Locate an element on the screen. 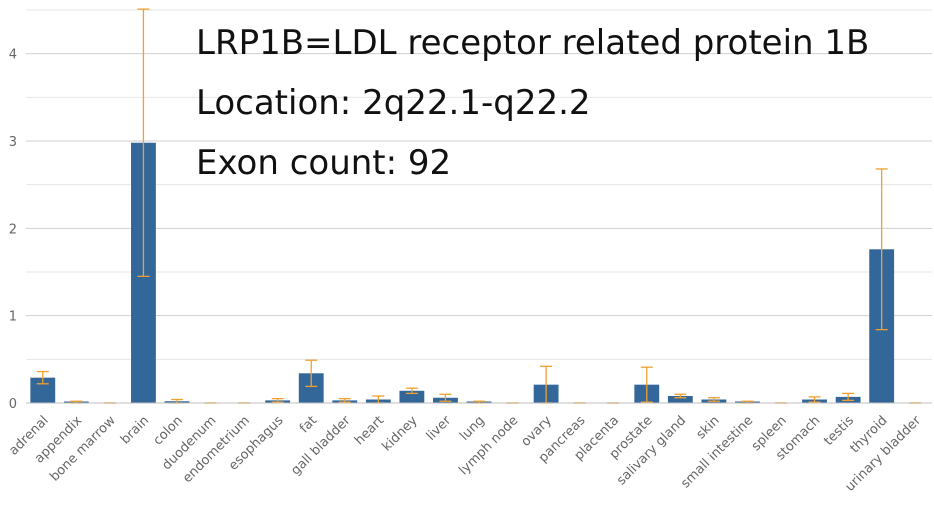 This screenshot has height=506, width=934. annotation-location: Location: 2q22.1-q22.2 is located at coordinates (393, 103).